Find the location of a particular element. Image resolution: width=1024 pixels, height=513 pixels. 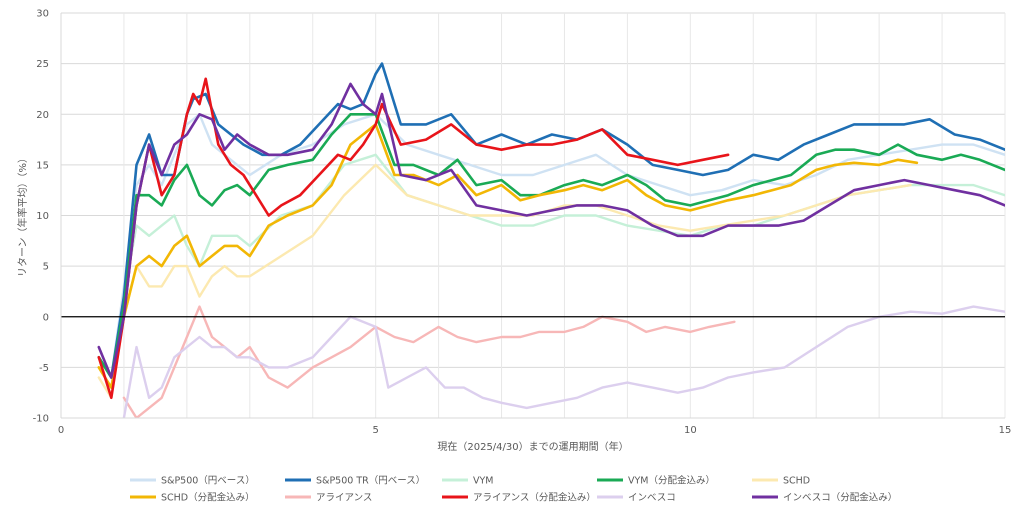

legend-label: アライアンス is located at coordinates (344, 498).